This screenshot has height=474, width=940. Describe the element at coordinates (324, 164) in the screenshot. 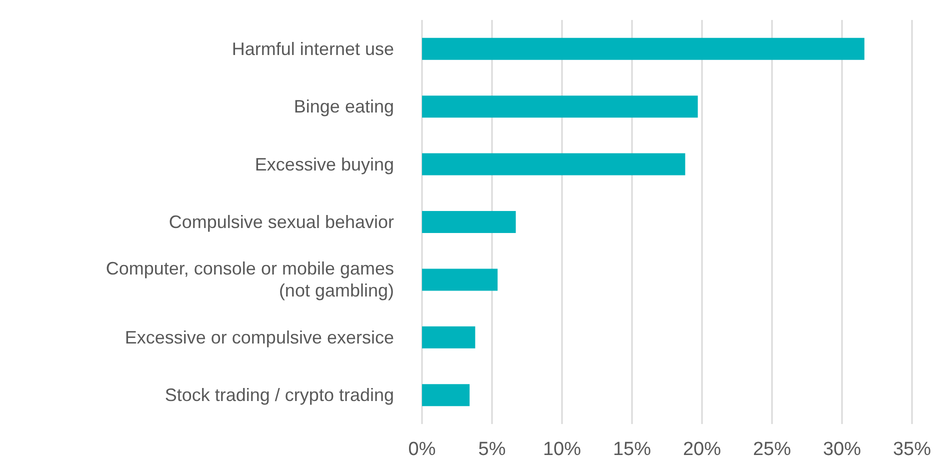

I see `y-tick-label: Excessive buying` at that location.